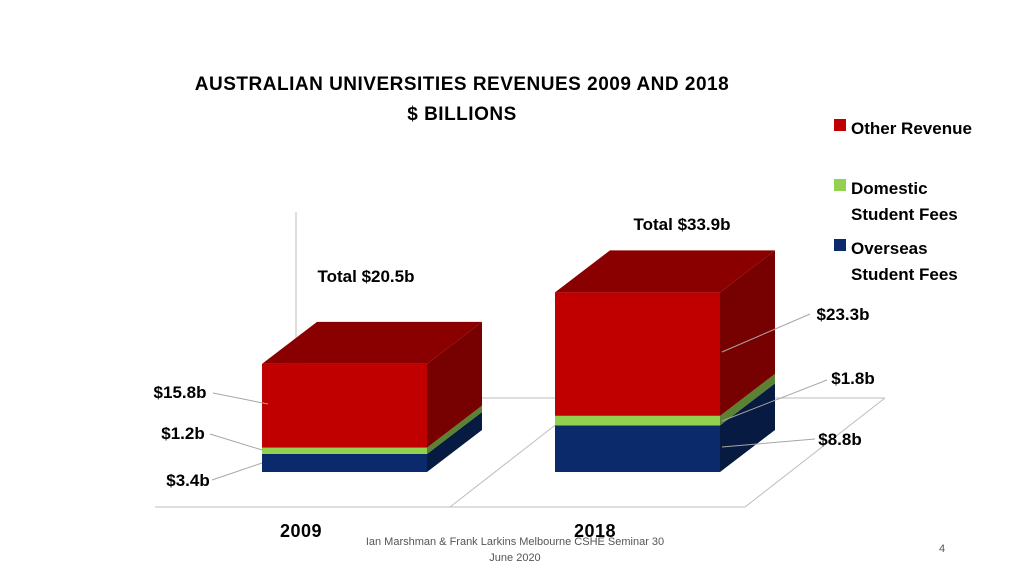 The width and height of the screenshot is (1024, 576). What do you see at coordinates (520, 452) in the screenshot?
I see `floor-outline` at bounding box center [520, 452].